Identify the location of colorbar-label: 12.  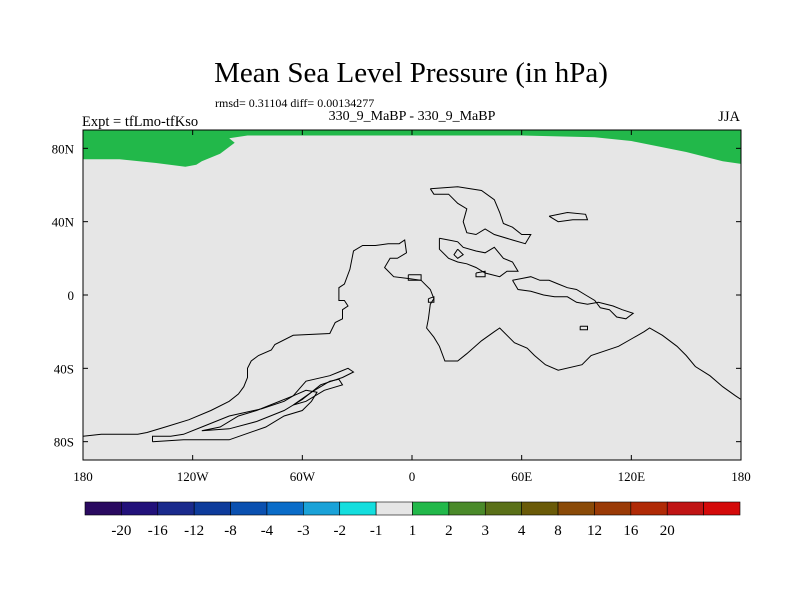
(594, 531).